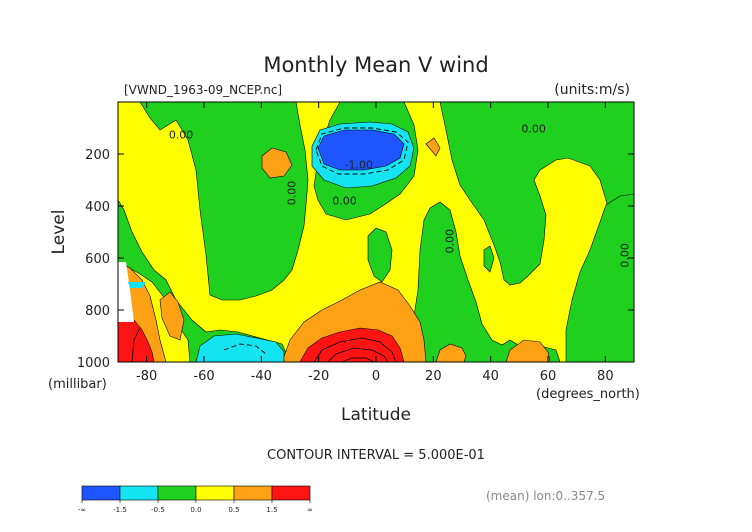 The width and height of the screenshot is (752, 532). What do you see at coordinates (528, 350) in the screenshot?
I see `field-orange-ne2` at bounding box center [528, 350].